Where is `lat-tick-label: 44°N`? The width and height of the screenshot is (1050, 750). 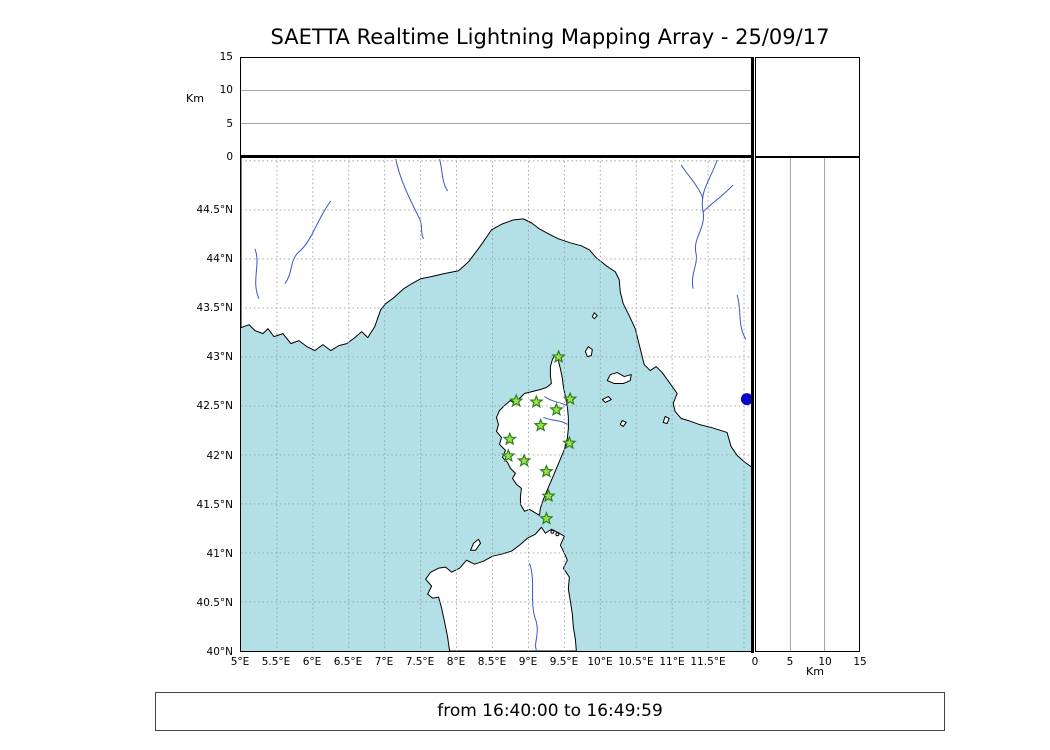
lat-tick-label: 44°N is located at coordinates (219, 259).